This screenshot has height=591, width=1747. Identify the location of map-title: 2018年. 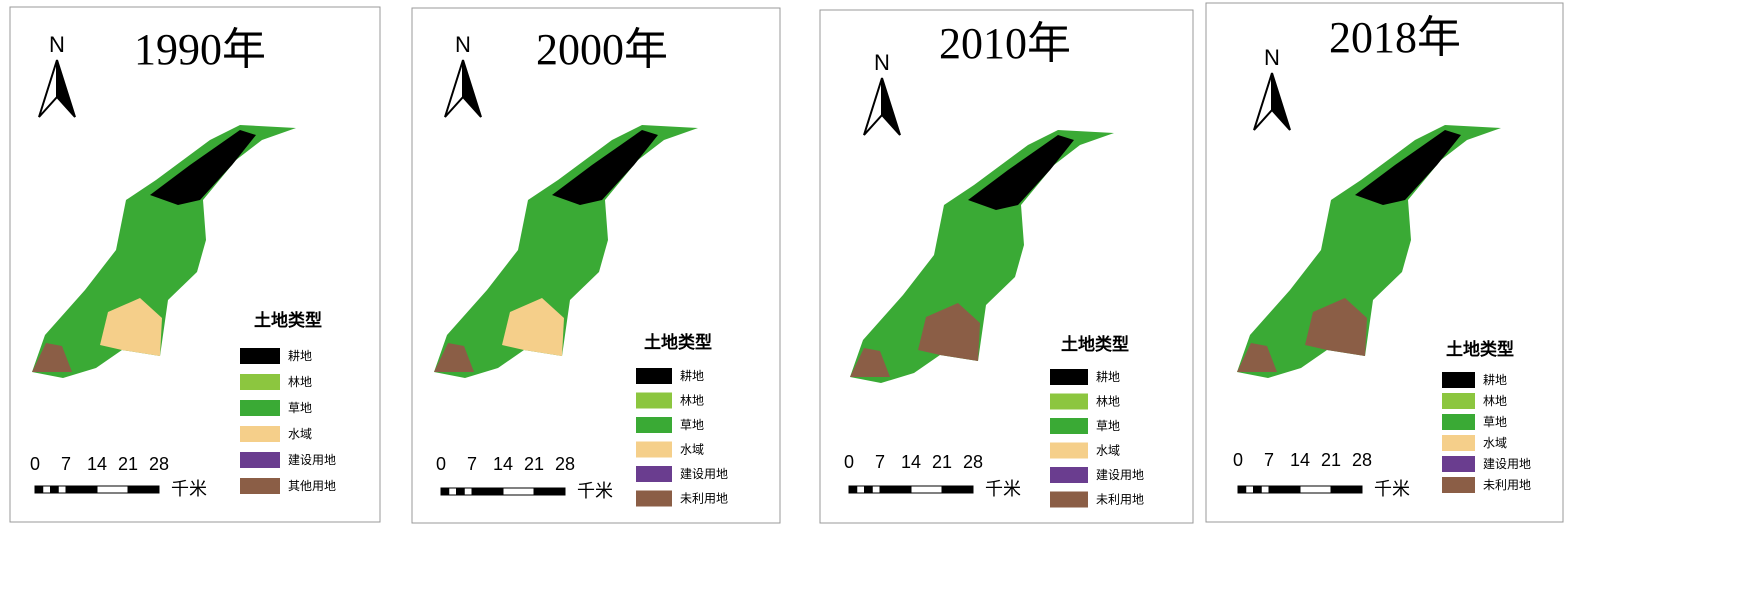
(1395, 37).